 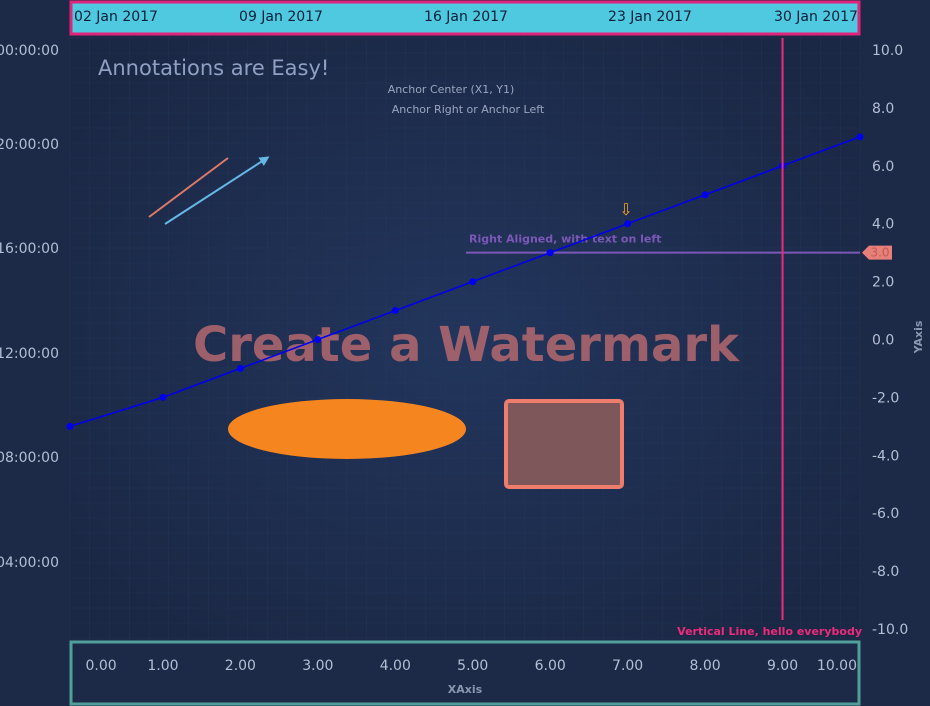 What do you see at coordinates (281, 17) in the screenshot?
I see `top-tick-label: 09 Jan 2017` at bounding box center [281, 17].